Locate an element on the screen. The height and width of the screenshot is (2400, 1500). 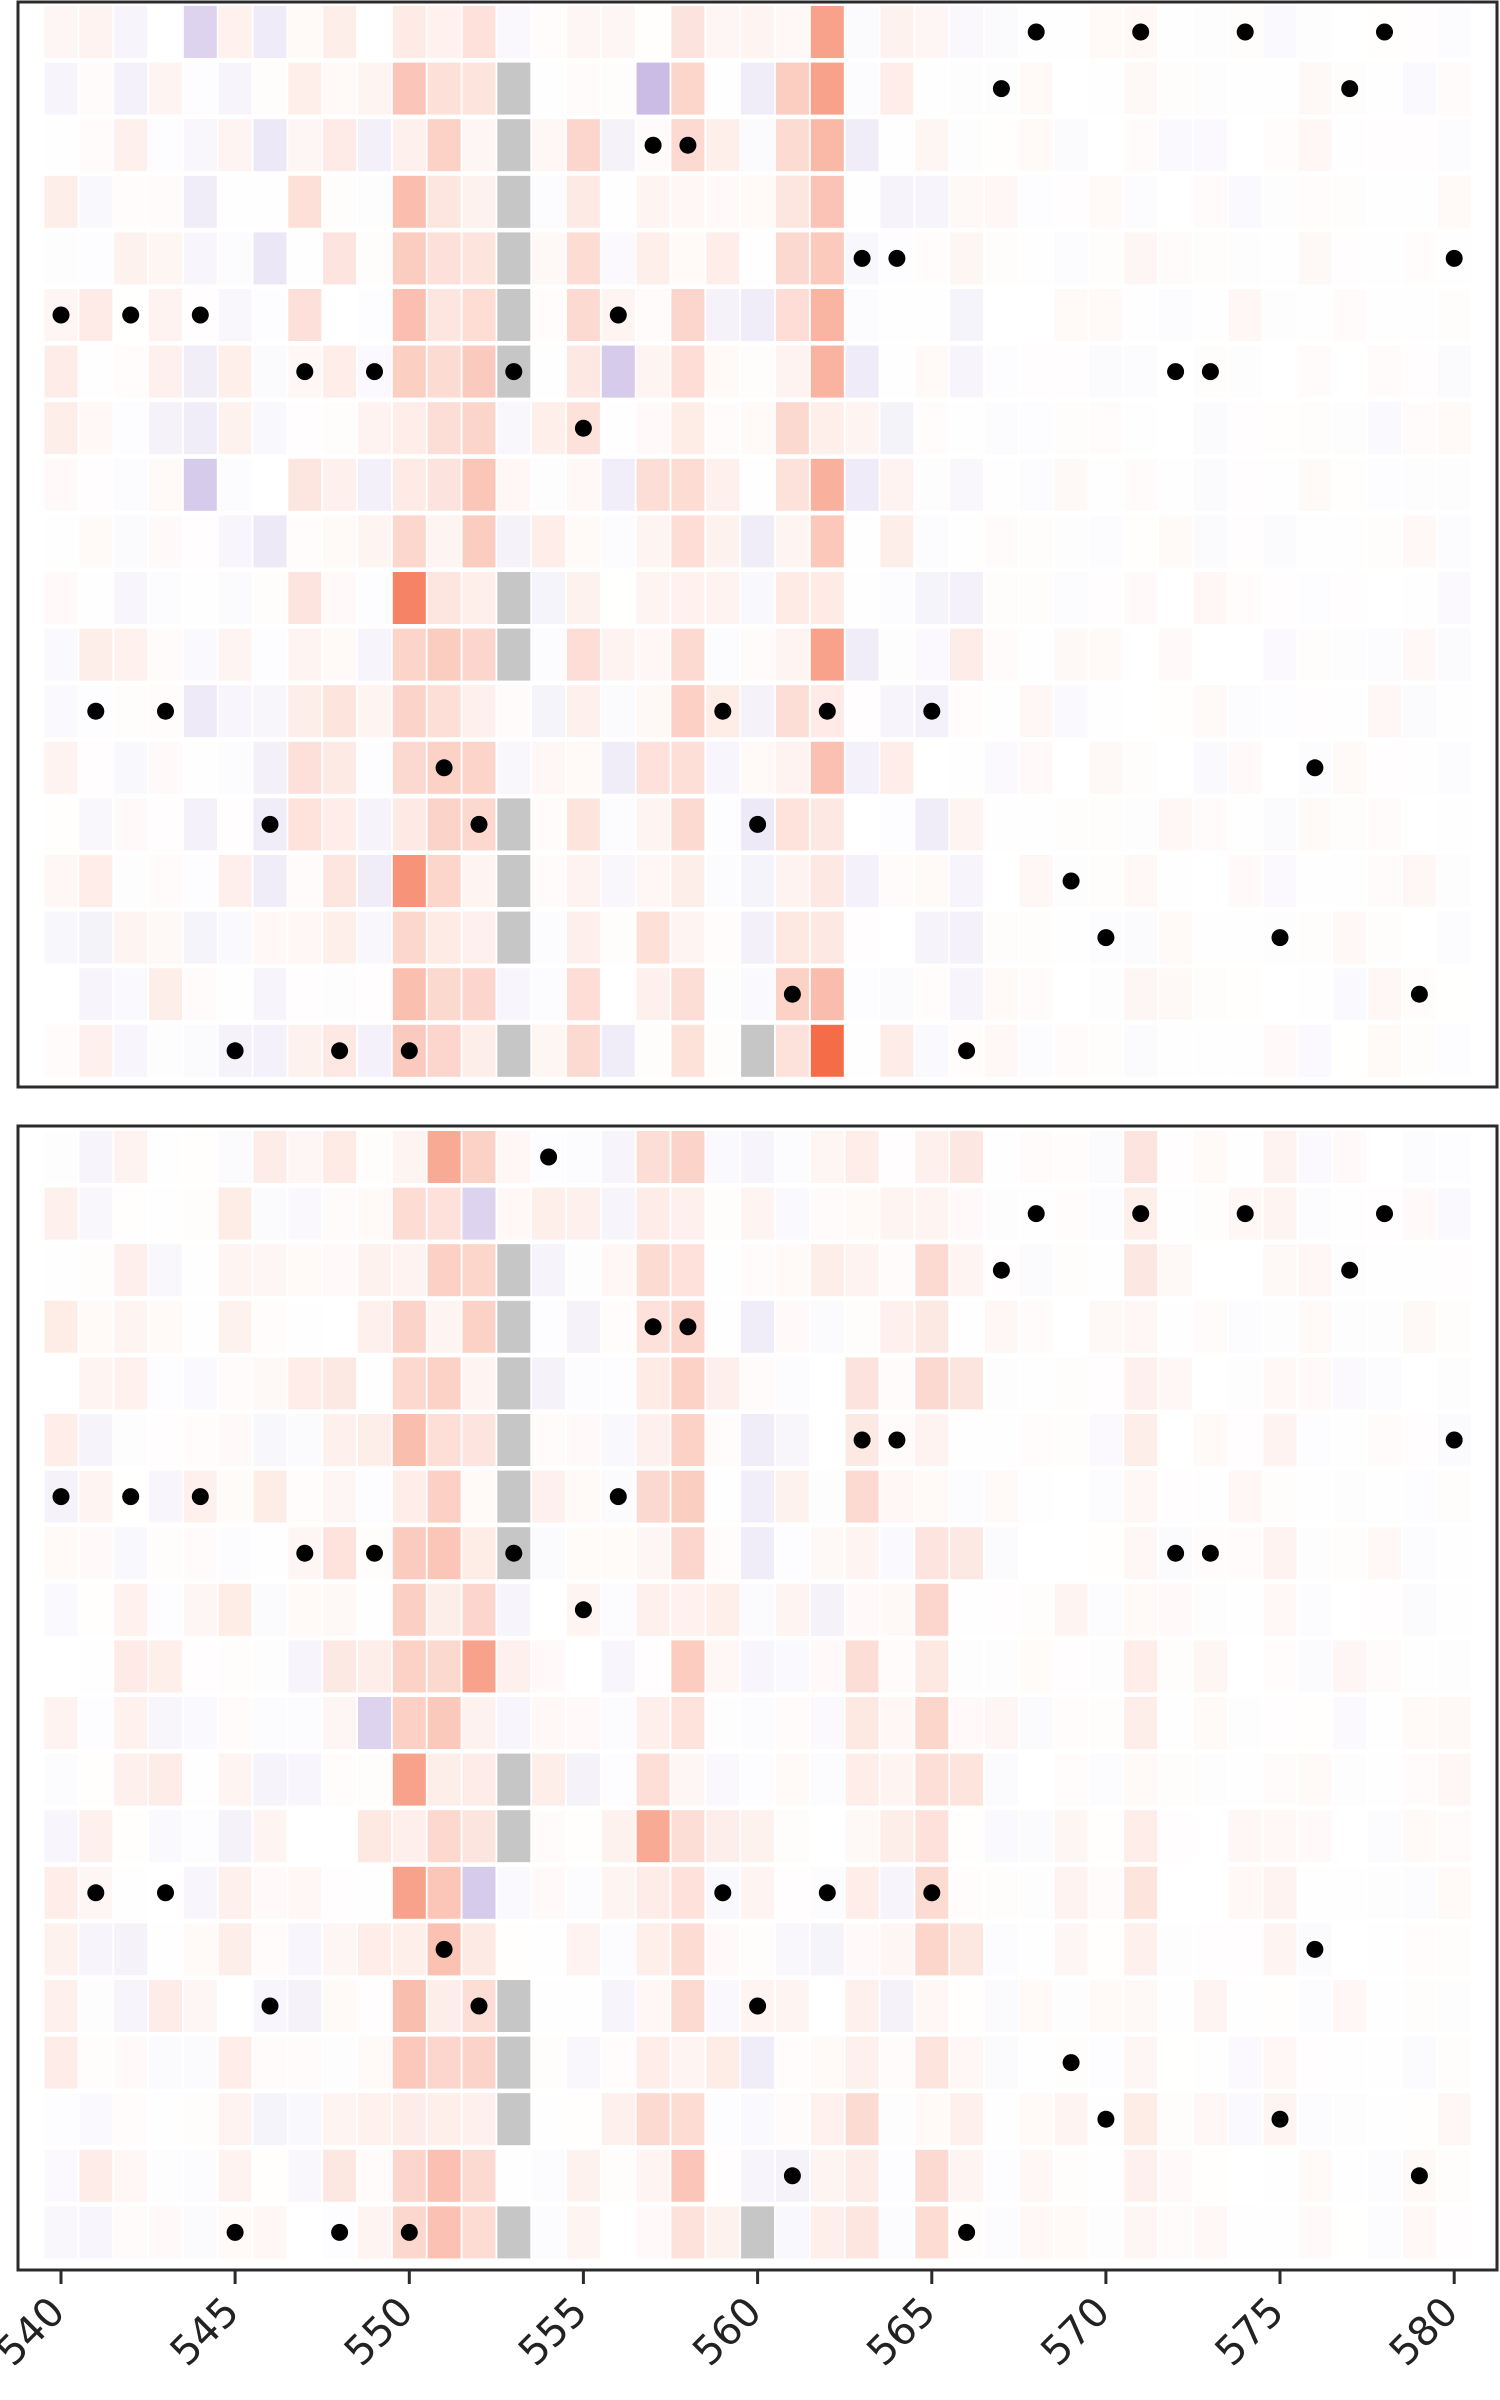
x-tick-label: 565 is located at coordinates (901, 2332).